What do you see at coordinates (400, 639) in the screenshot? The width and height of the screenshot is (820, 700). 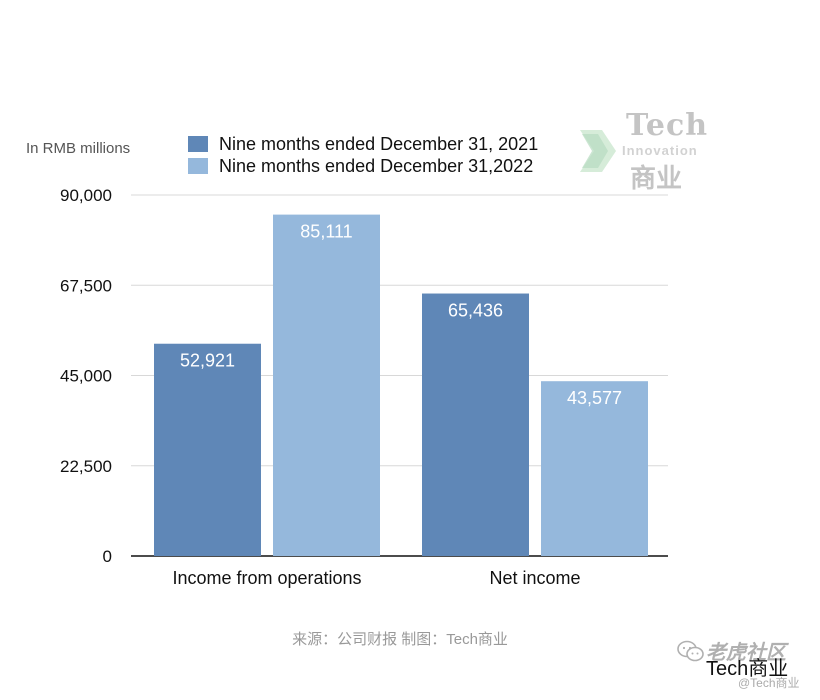 I see `source-note: 来源：公司财报 制图：Tech商业` at bounding box center [400, 639].